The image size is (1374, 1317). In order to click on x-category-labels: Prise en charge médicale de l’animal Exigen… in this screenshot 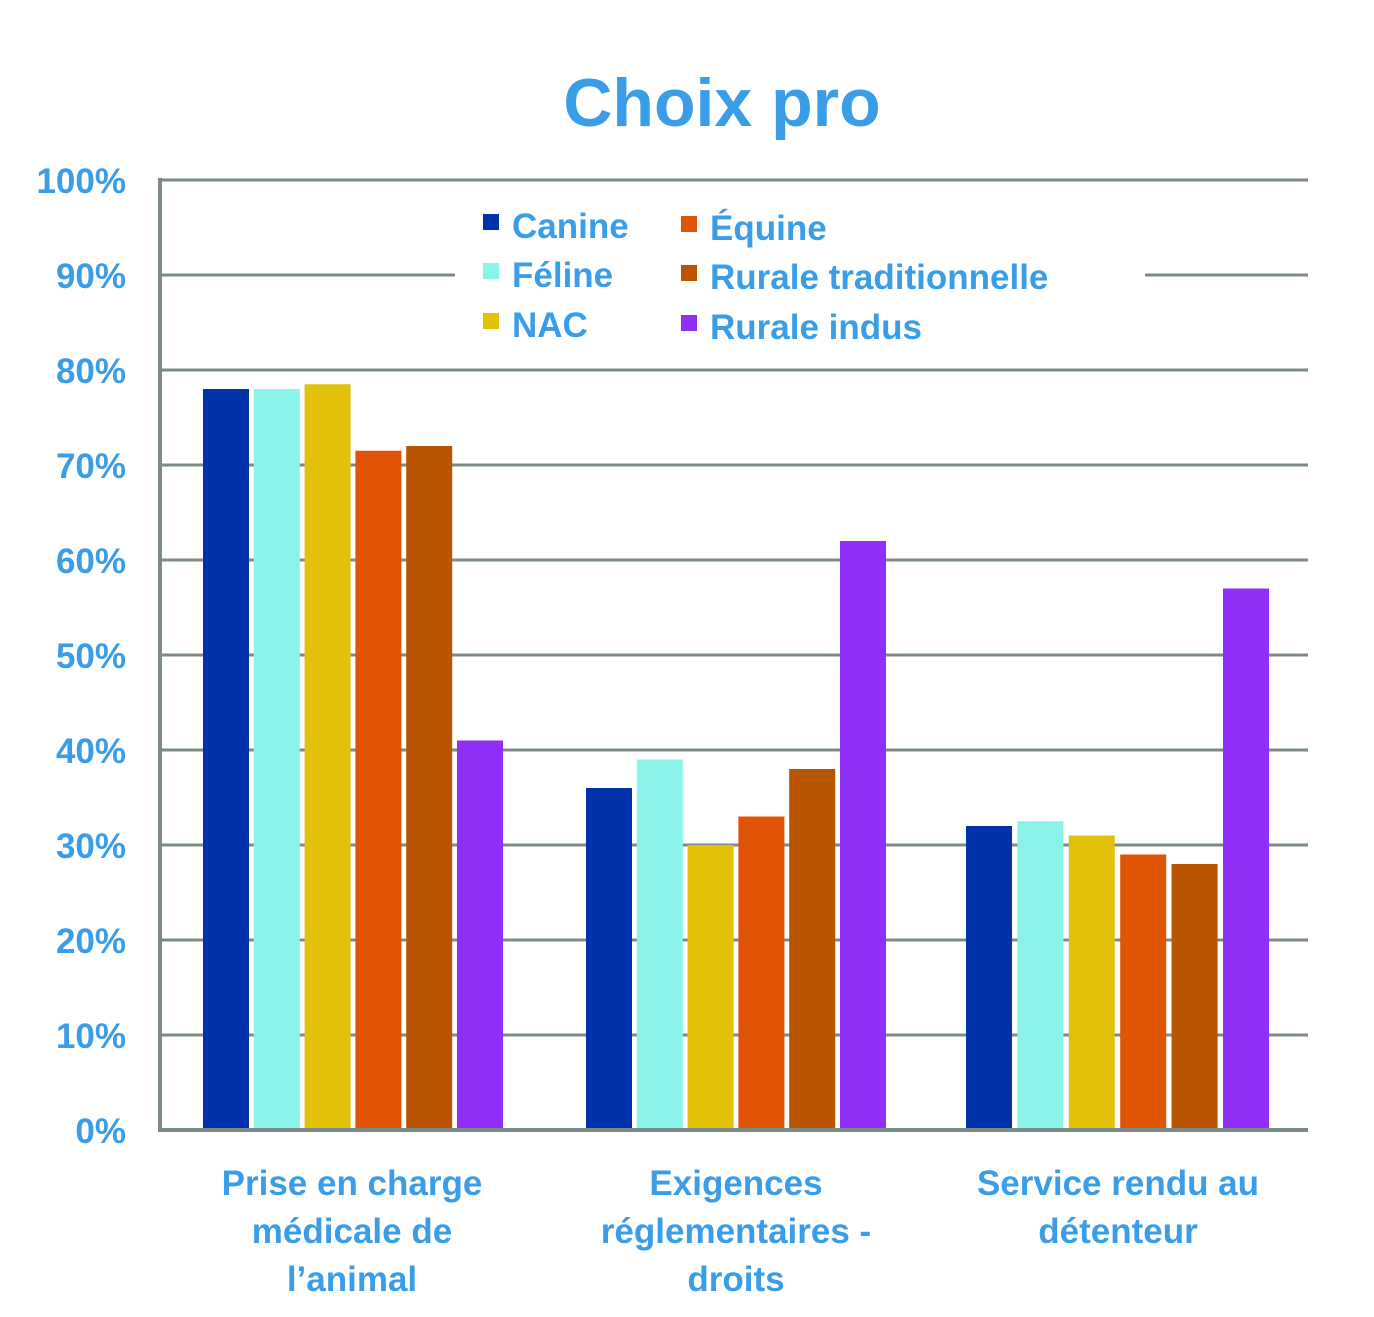, I will do `click(740, 1231)`.